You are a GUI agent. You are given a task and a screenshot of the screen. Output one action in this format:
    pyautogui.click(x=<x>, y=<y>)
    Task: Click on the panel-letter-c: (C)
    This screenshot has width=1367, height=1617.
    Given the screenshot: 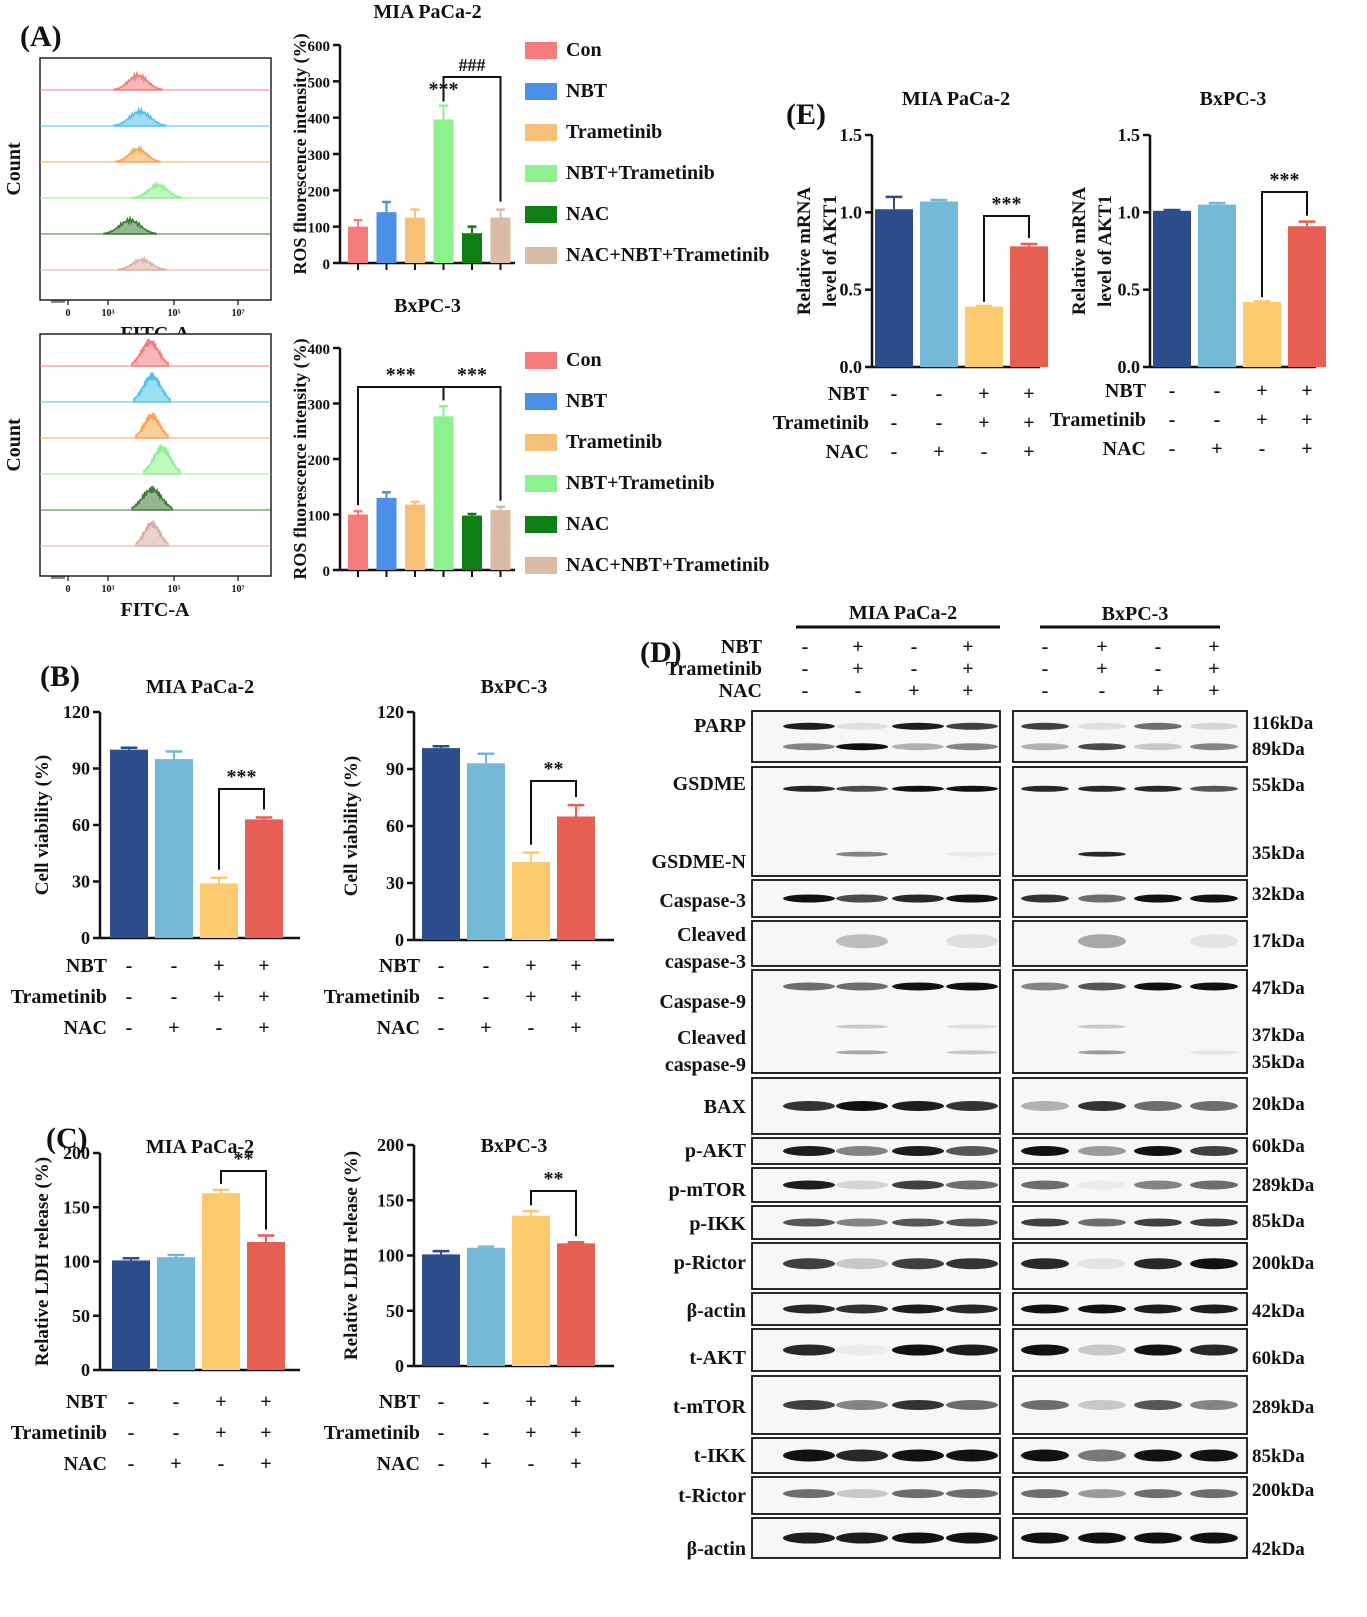 What is the action you would take?
    pyautogui.click(x=67, y=1138)
    